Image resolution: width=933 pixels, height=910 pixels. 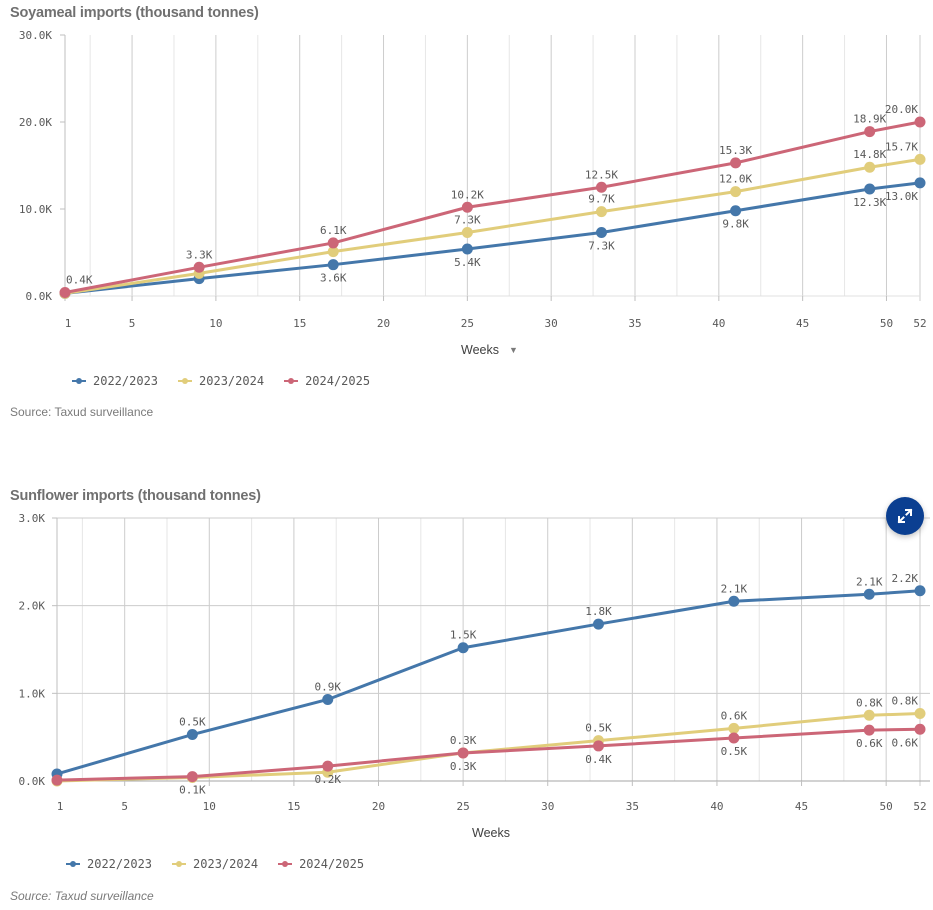 I want to click on legend: 2022/2023 2023/2024 2024/2025, so click(x=225, y=864).